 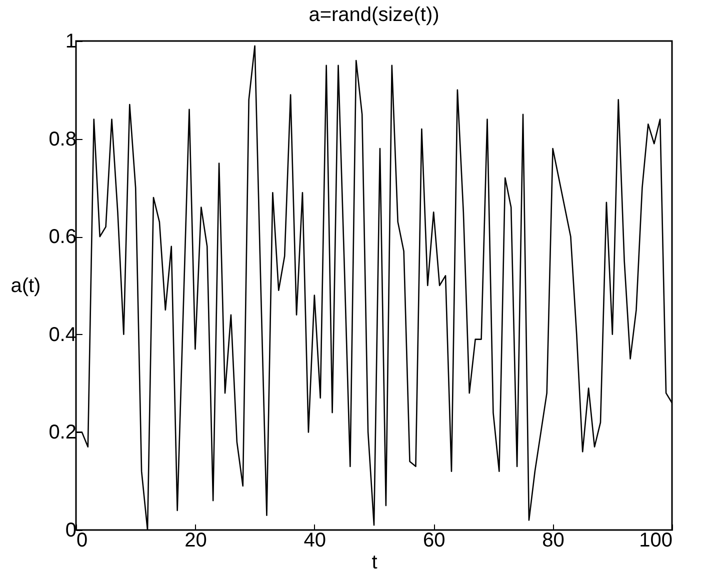 I want to click on x-tick-label: 60, so click(x=434, y=541).